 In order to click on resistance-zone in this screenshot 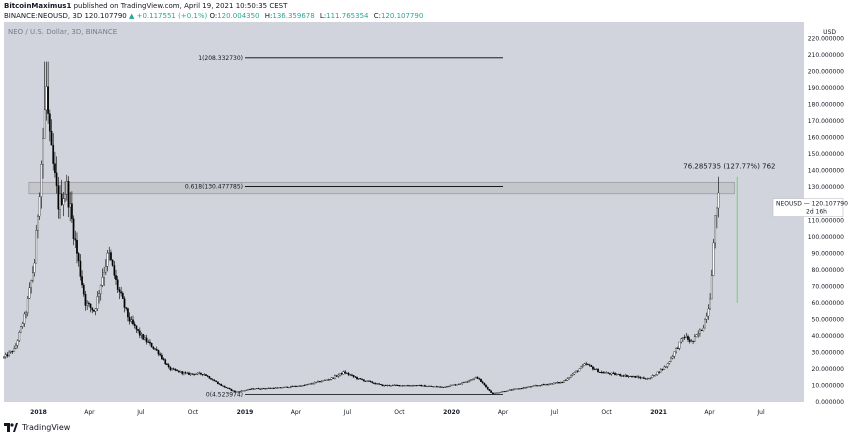, I will do `click(381, 188)`.